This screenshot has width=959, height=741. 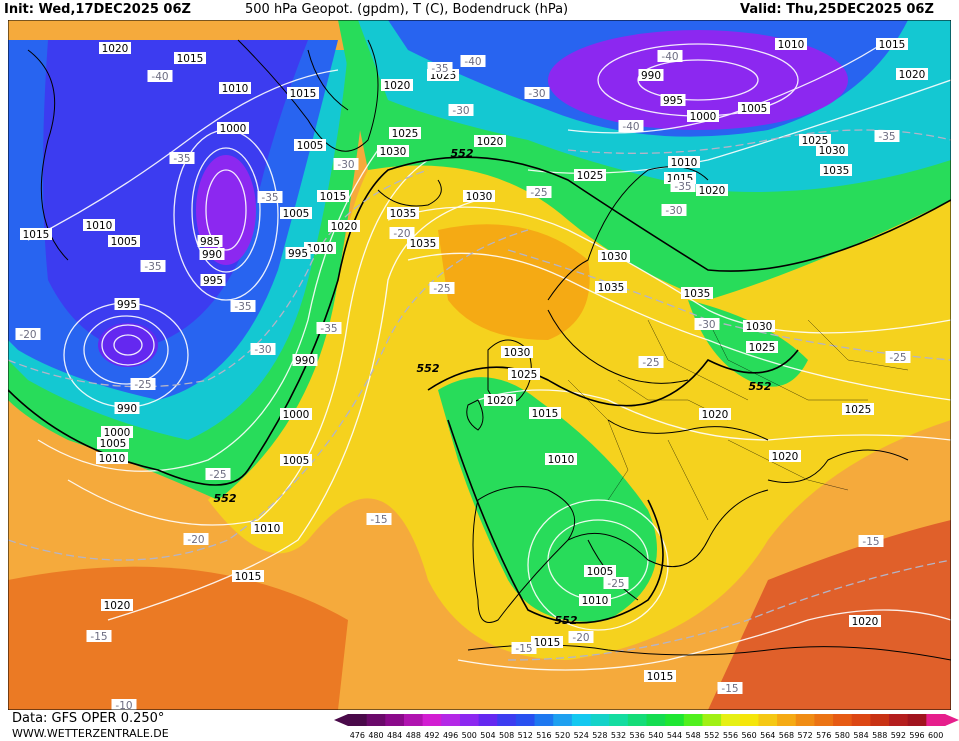 I want to click on colorbar-tick-label: 568, so click(x=786, y=735).